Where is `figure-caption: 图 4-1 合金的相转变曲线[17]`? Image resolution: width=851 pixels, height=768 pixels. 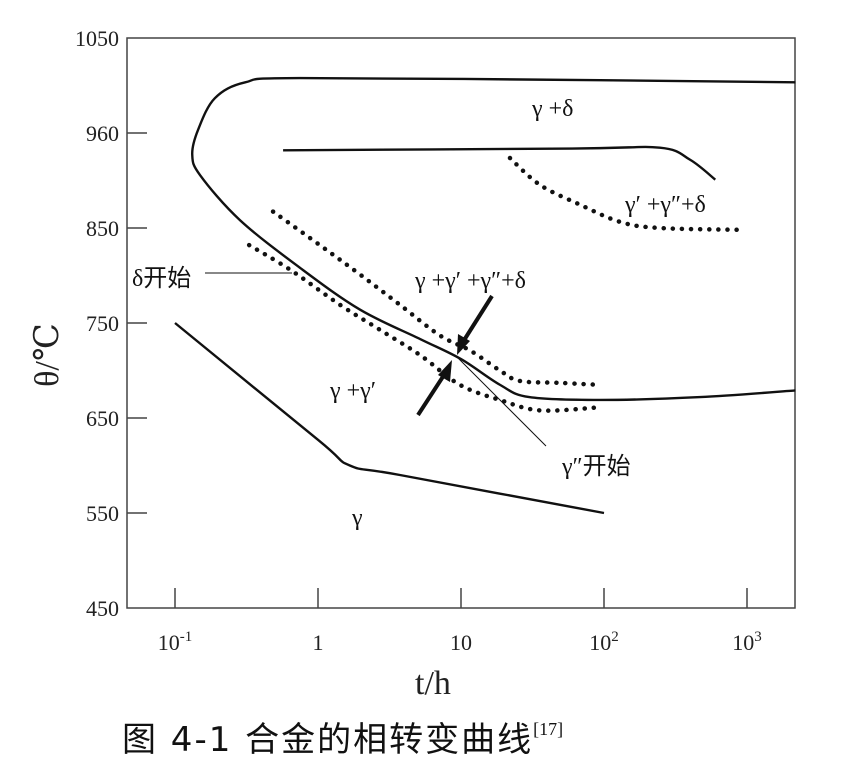
figure-caption: 图 4-1 合金的相转变曲线[17] is located at coordinates (342, 736).